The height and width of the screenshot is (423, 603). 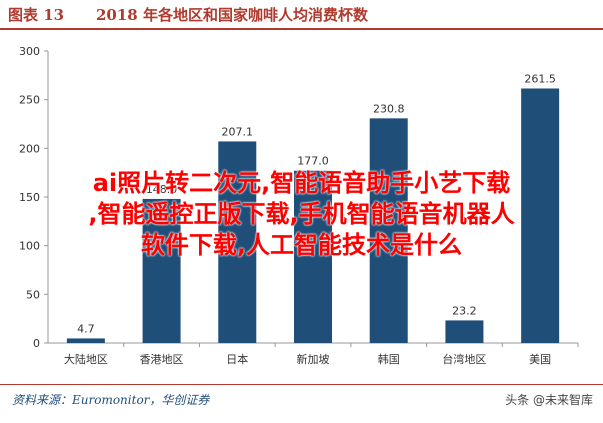 What do you see at coordinates (36, 15) in the screenshot?
I see `figure-label: 图表 13` at bounding box center [36, 15].